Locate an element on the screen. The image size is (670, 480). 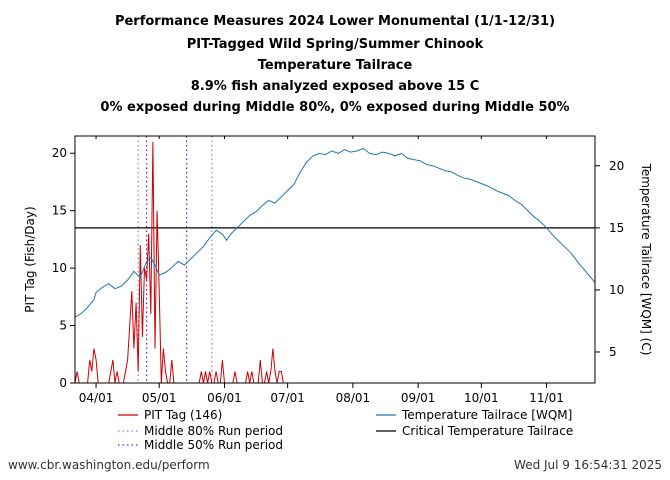
x-tick-label: 06/01 is located at coordinates (224, 398).